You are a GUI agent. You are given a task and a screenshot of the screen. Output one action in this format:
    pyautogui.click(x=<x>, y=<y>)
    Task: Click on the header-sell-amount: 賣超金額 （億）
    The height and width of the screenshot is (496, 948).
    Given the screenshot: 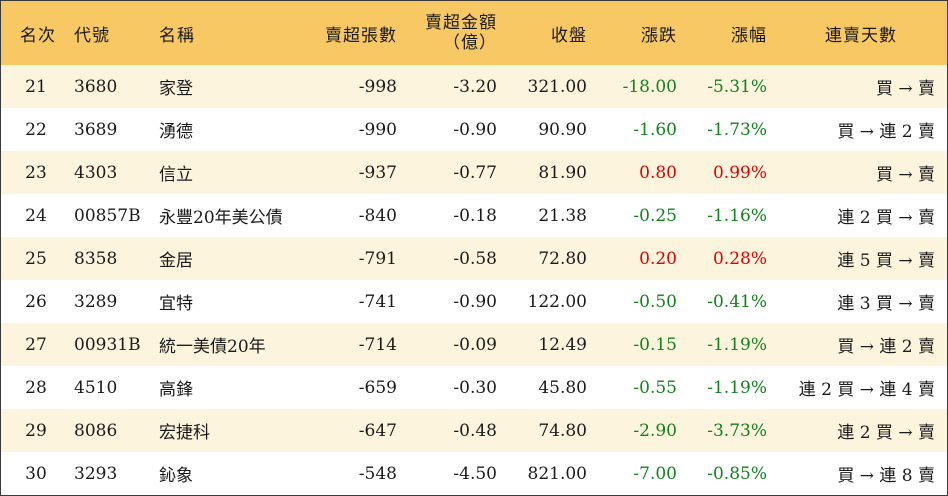 What is the action you would take?
    pyautogui.click(x=449, y=33)
    